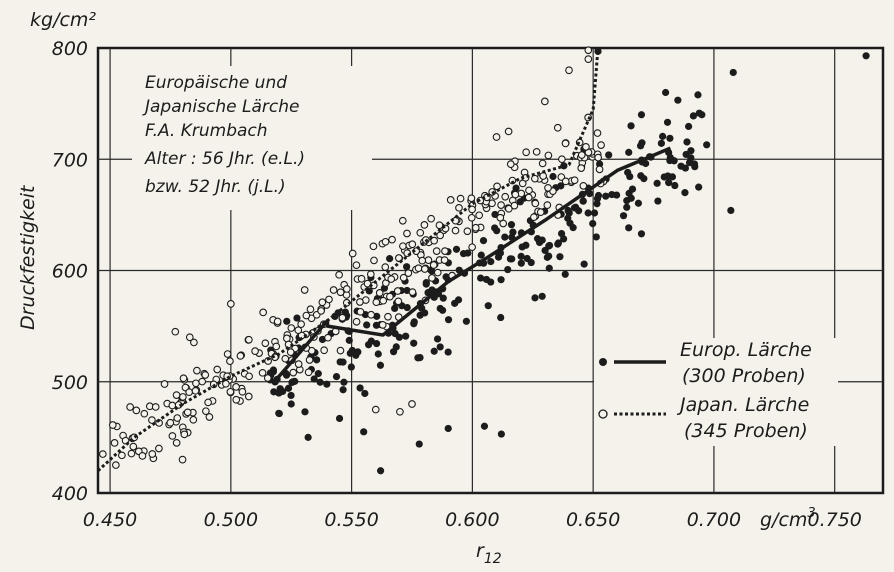 The height and width of the screenshot is (572, 894). I want to click on x-axis-label: r12, so click(489, 553).